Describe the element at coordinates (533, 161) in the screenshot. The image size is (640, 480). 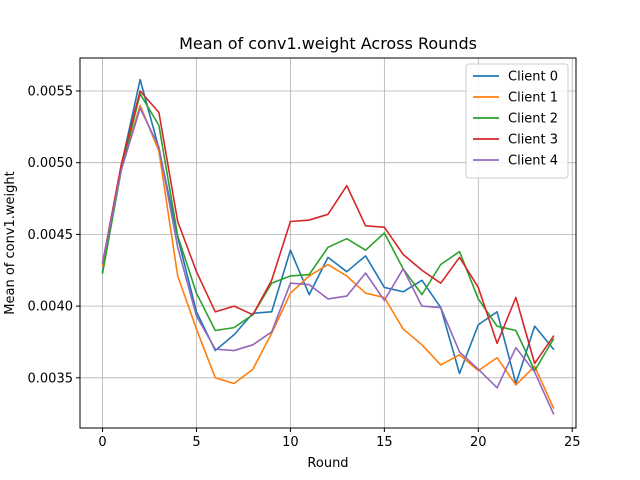
I see `legend-label: Client 4` at that location.